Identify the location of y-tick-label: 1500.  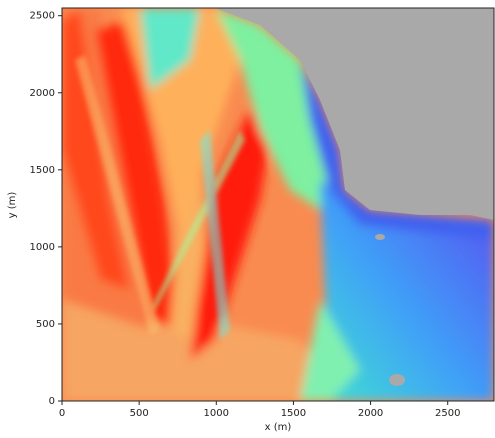
(42, 170).